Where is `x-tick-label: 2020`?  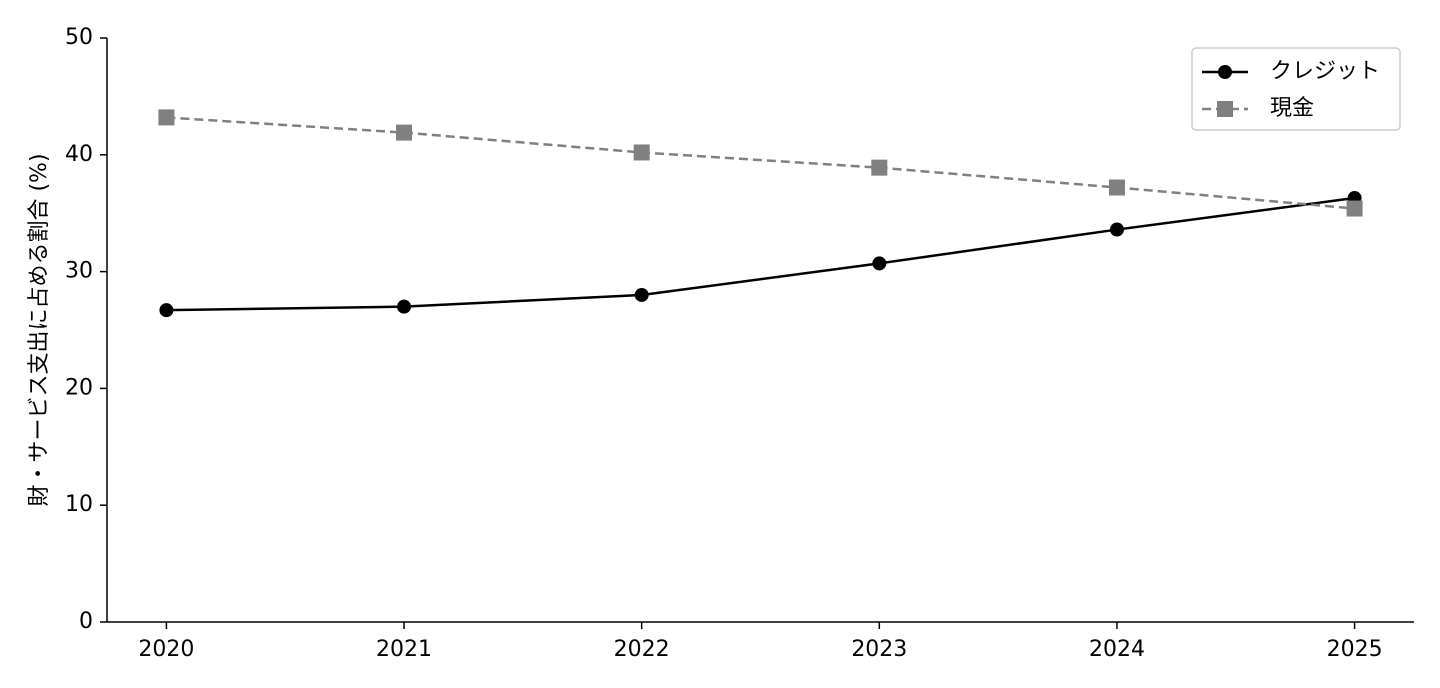
x-tick-label: 2020 is located at coordinates (166, 649).